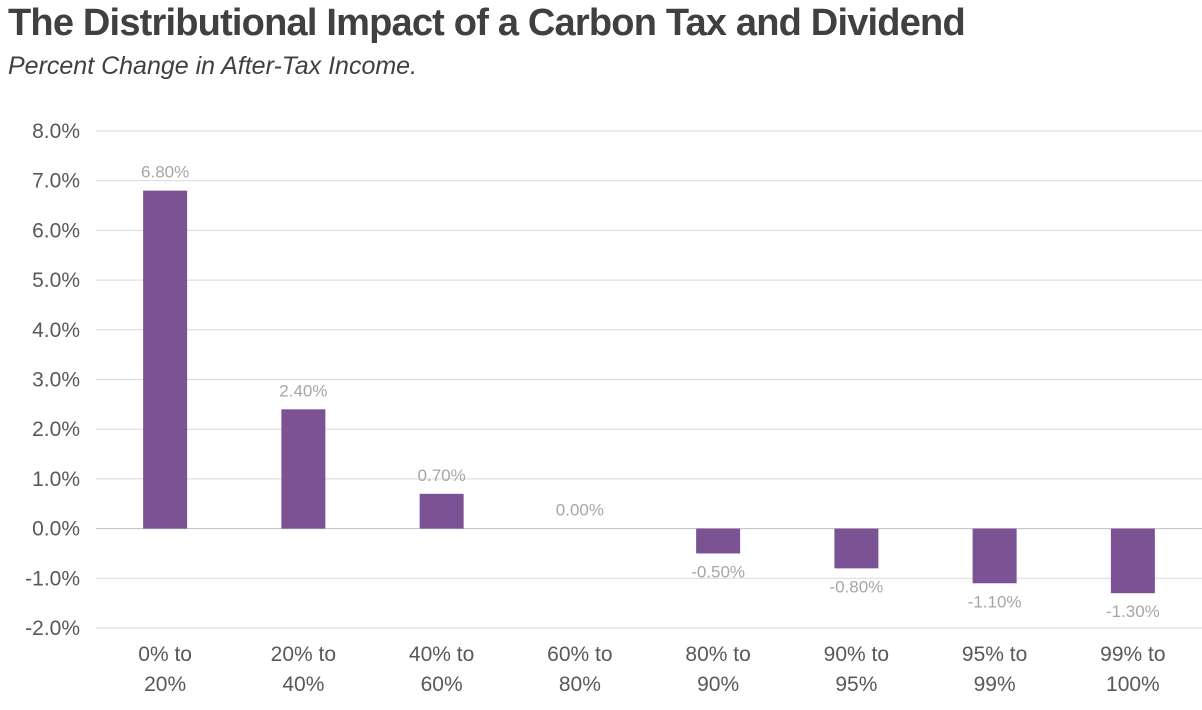 This screenshot has width=1202, height=710. What do you see at coordinates (579, 654) in the screenshot?
I see `x-category-label: 60% to` at bounding box center [579, 654].